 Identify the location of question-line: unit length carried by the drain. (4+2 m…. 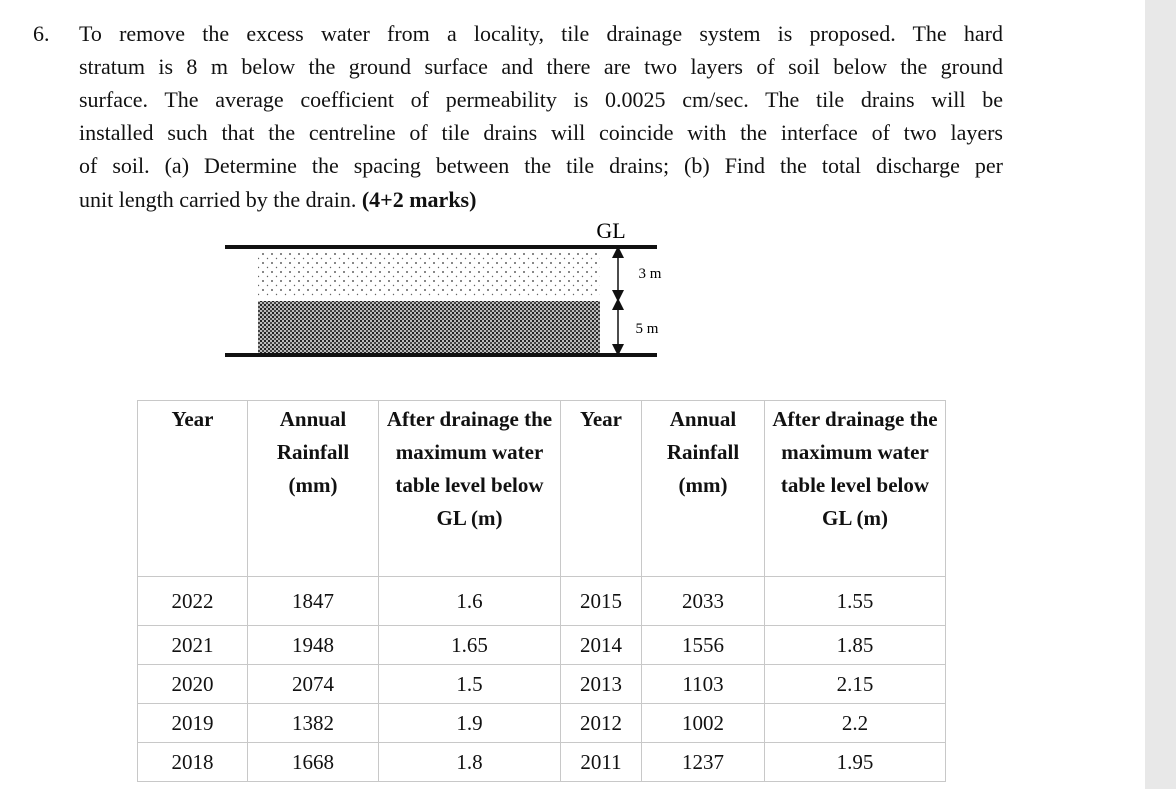
(541, 201).